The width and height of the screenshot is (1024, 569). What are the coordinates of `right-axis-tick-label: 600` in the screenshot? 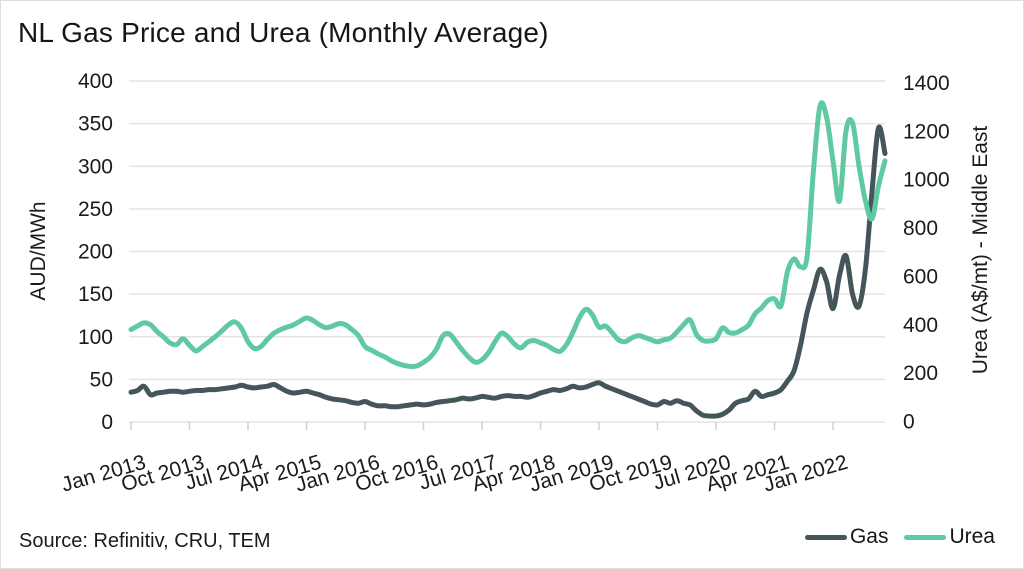 It's located at (920, 276).